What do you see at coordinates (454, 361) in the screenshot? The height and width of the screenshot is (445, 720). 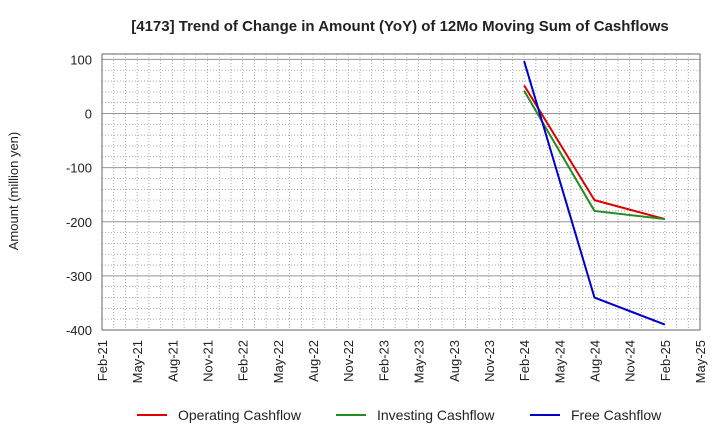 I see `x-tick-label: Aug-23` at bounding box center [454, 361].